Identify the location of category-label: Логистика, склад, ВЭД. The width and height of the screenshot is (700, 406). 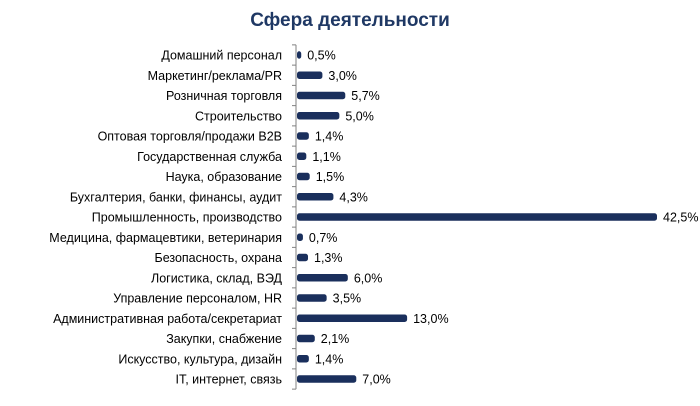
(217, 278).